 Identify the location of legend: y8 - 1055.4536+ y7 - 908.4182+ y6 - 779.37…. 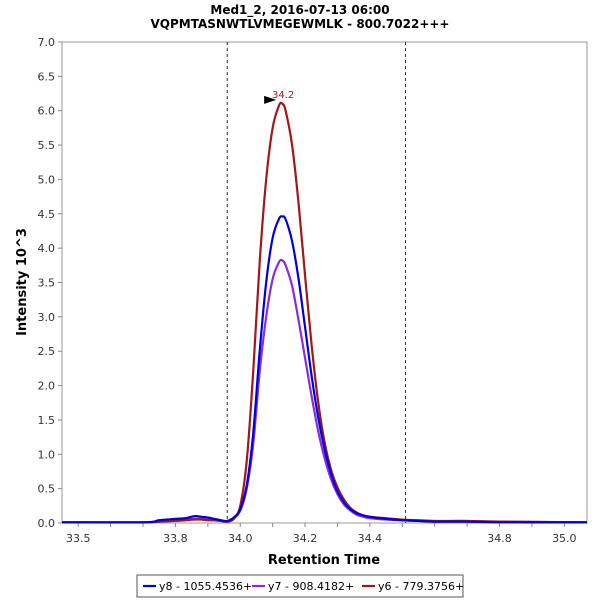
(300, 586).